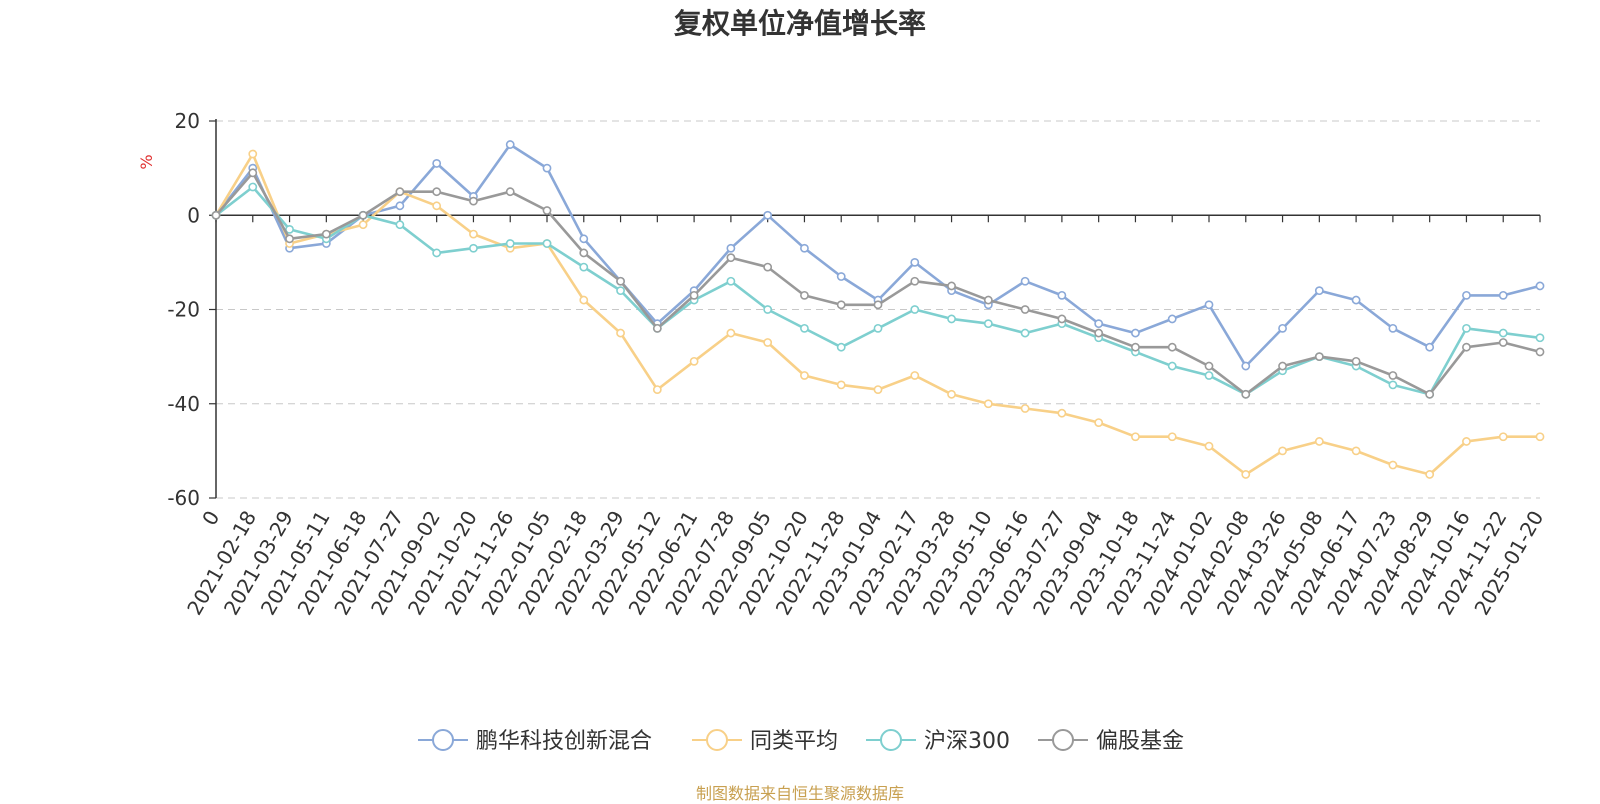 The image size is (1600, 804). What do you see at coordinates (967, 741) in the screenshot?
I see `legend-label: 沪深300` at bounding box center [967, 741].